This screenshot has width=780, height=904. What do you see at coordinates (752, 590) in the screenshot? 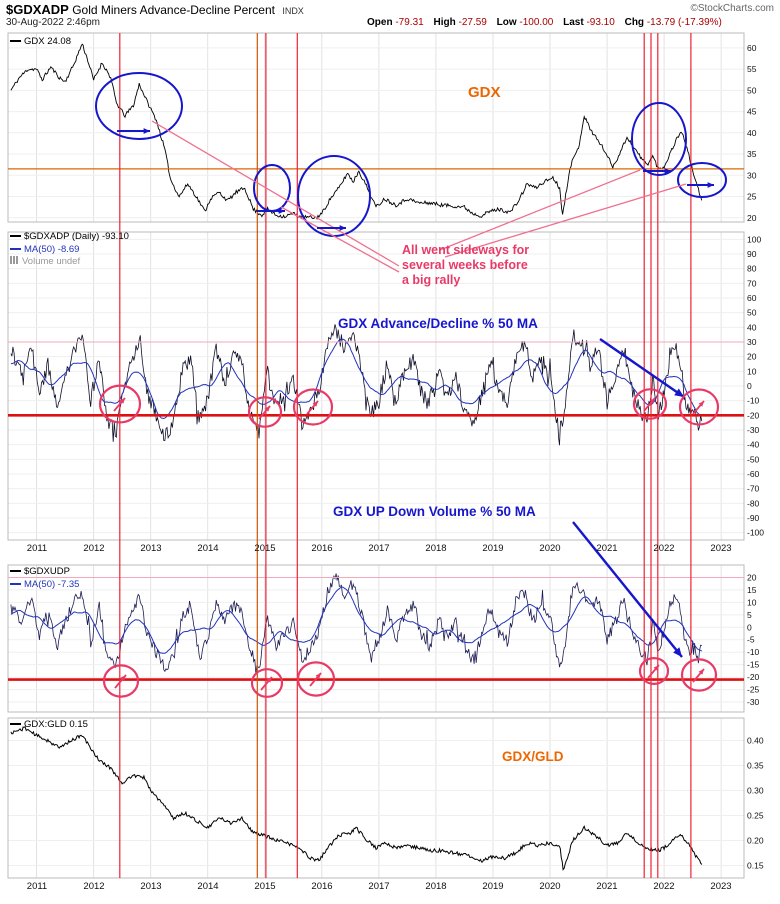
I see `y-axis-tick-label: 15` at bounding box center [752, 590].